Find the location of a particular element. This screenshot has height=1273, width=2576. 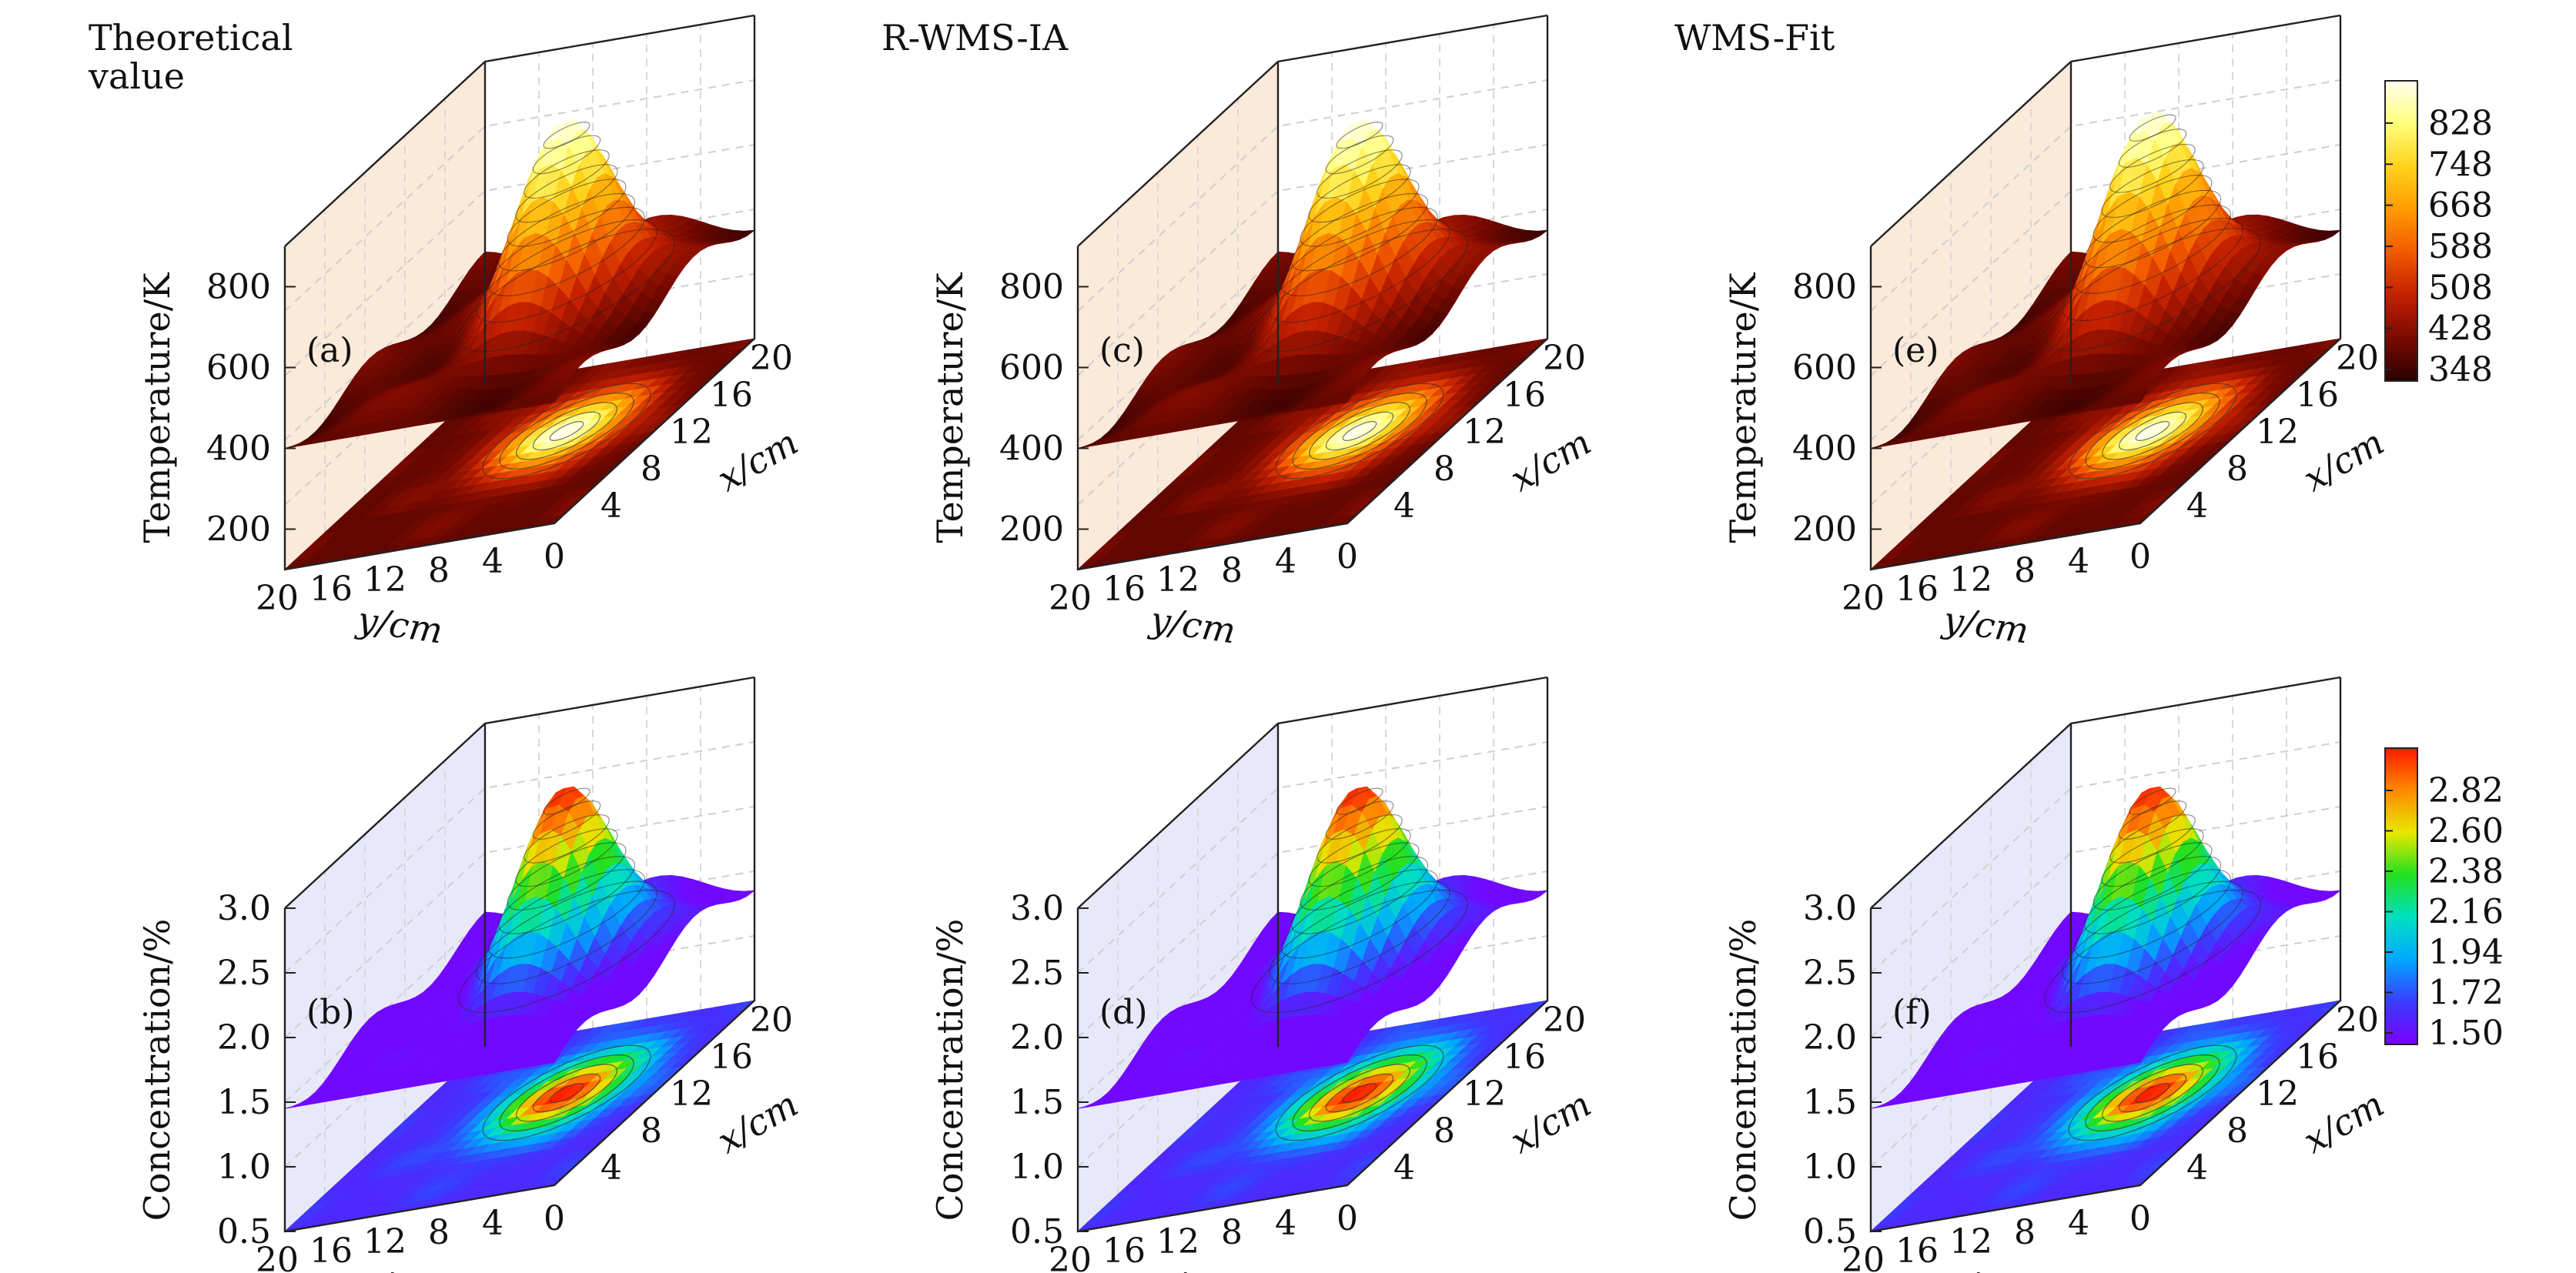

z-tick-label: 3.0 is located at coordinates (244, 908).